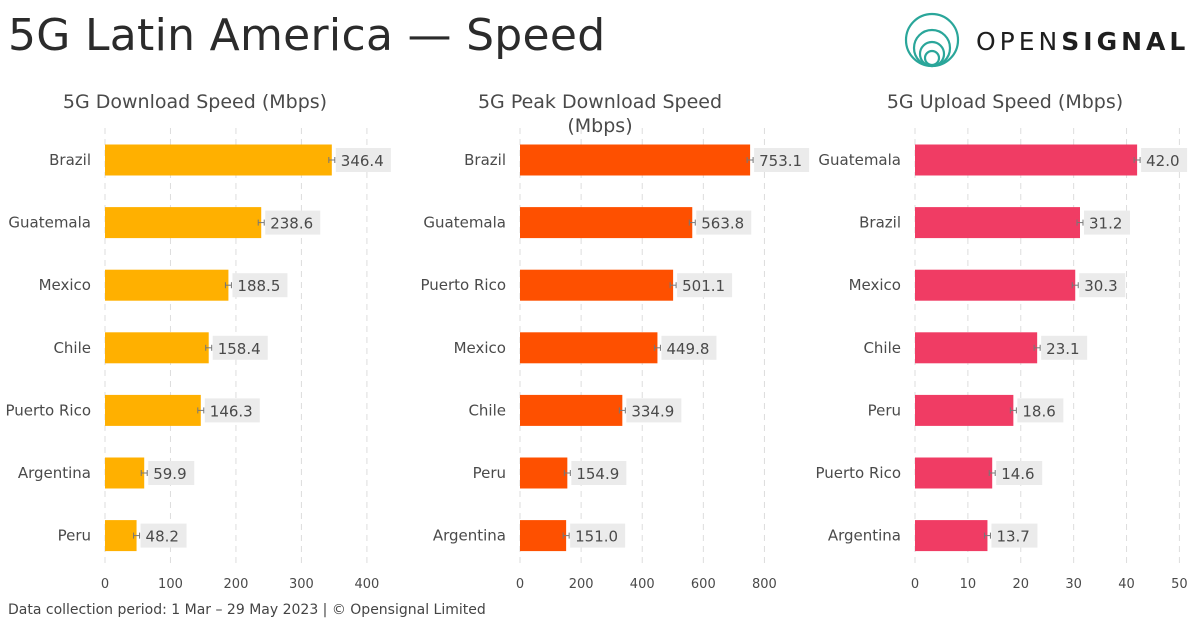  I want to click on value-label: 146.3, so click(231, 411).